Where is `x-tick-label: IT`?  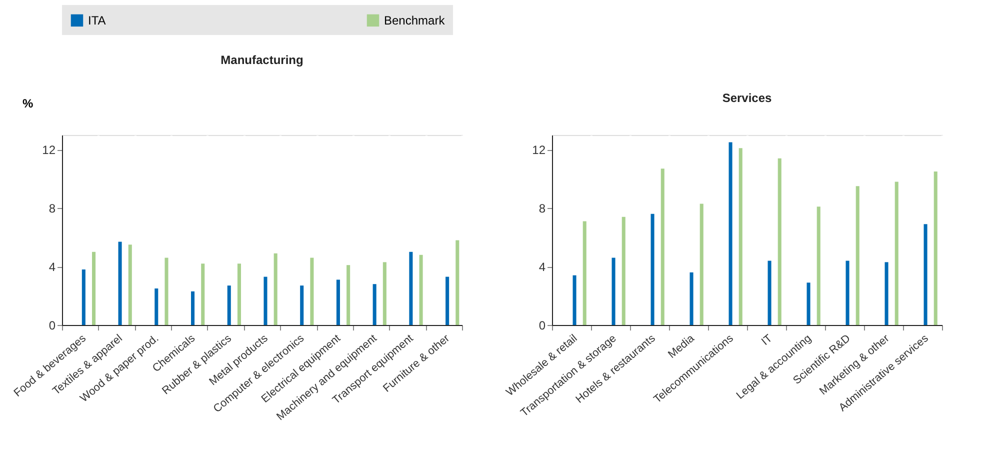 x-tick-label: IT is located at coordinates (767, 340).